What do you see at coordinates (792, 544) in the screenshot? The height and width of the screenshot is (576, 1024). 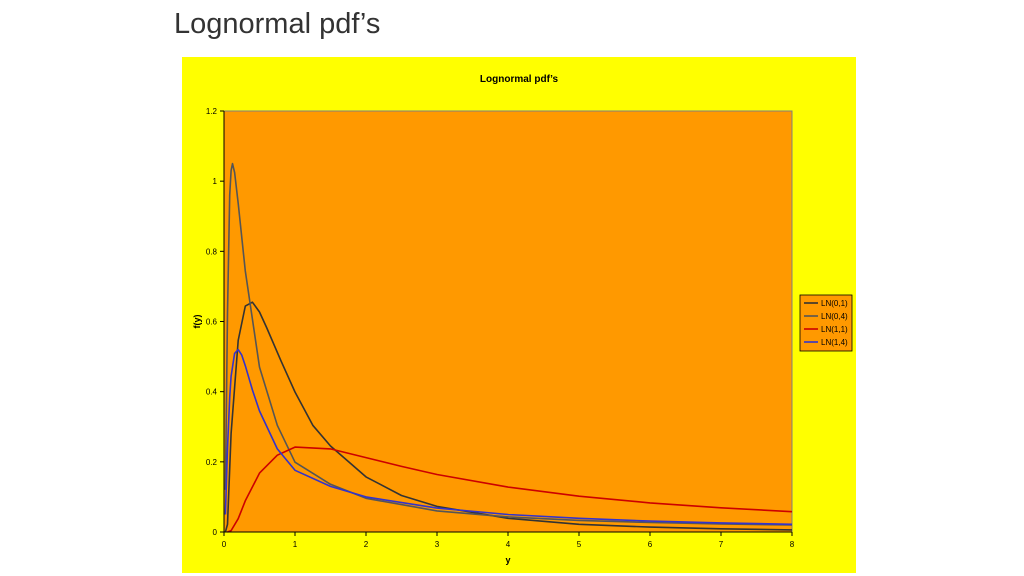 I see `x-tick-label: 8` at bounding box center [792, 544].